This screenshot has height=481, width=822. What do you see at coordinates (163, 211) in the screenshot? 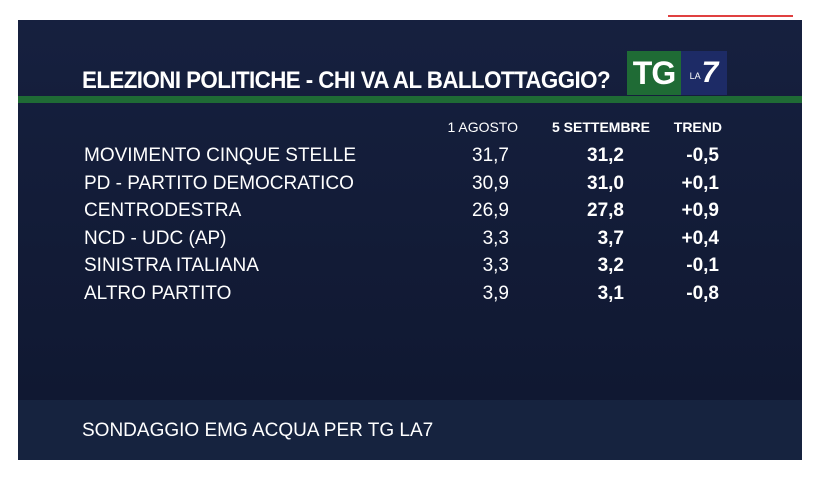
I see `party-name: CENTRODESTRA` at bounding box center [163, 211].